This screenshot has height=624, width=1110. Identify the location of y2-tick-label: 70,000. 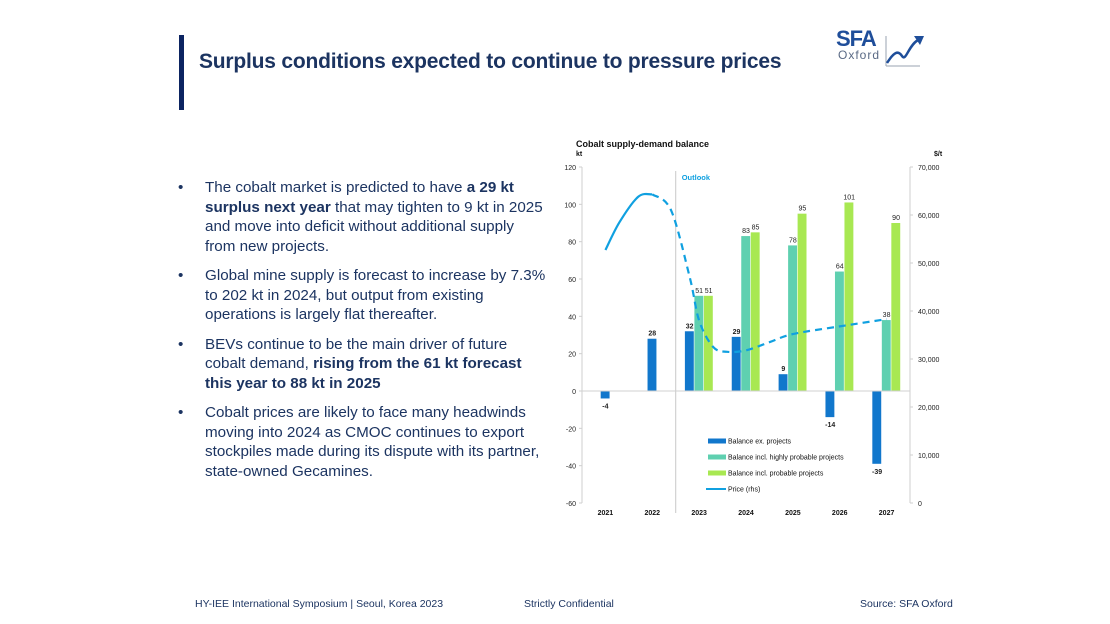
(929, 168).